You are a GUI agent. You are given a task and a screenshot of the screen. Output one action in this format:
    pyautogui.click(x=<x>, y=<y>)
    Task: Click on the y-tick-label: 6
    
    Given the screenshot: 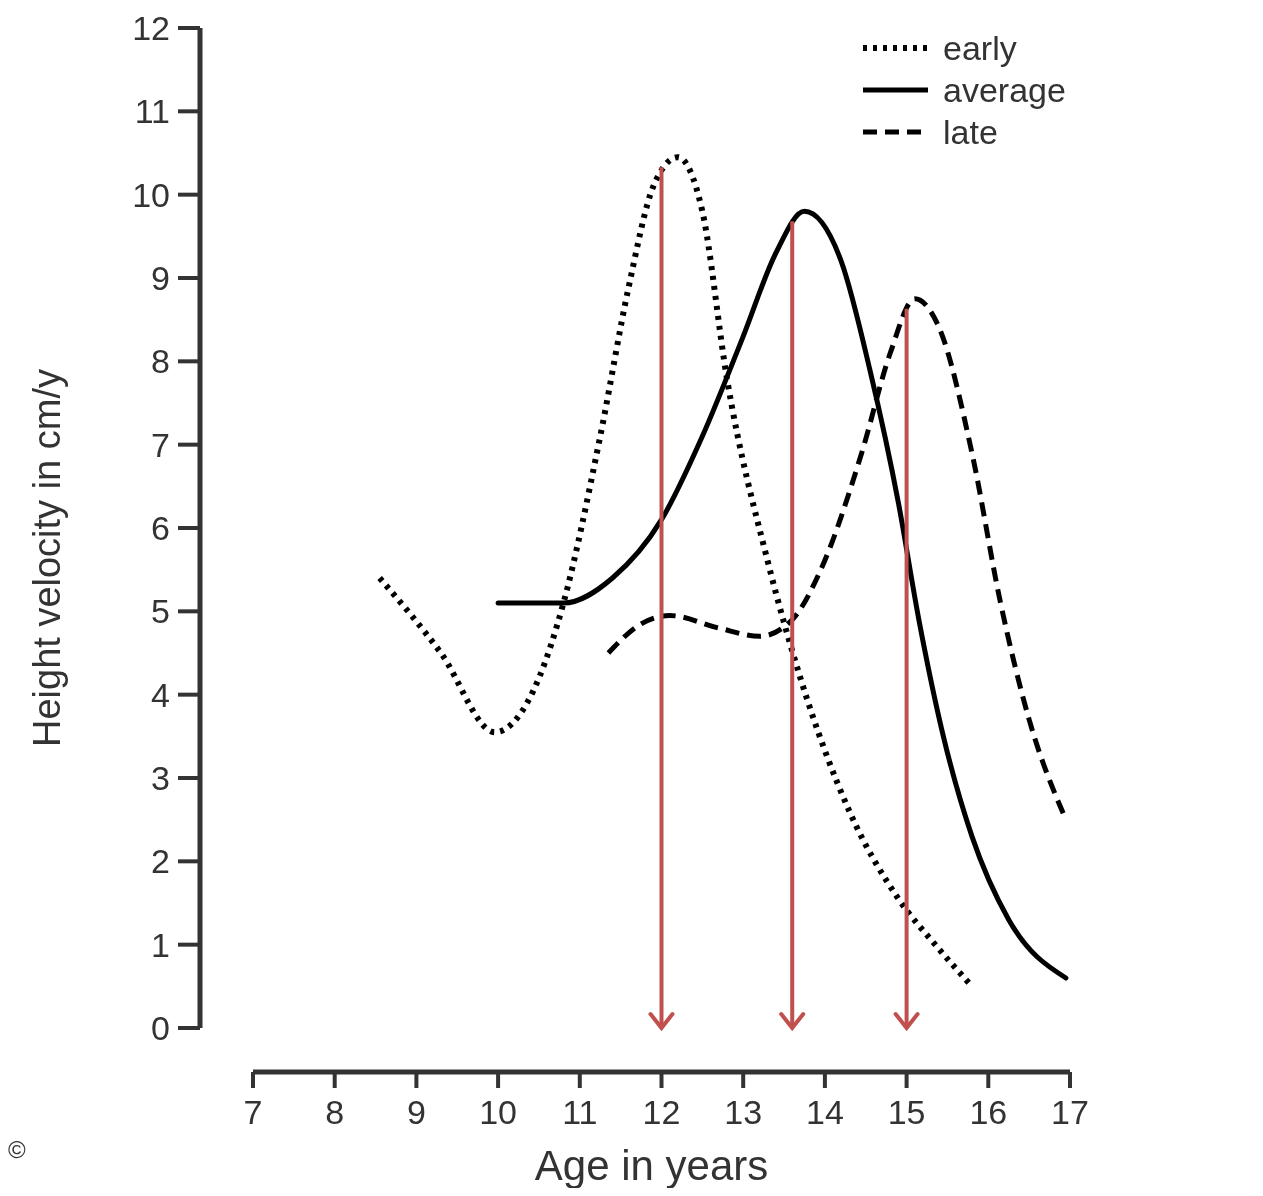 What is the action you would take?
    pyautogui.click(x=160, y=527)
    